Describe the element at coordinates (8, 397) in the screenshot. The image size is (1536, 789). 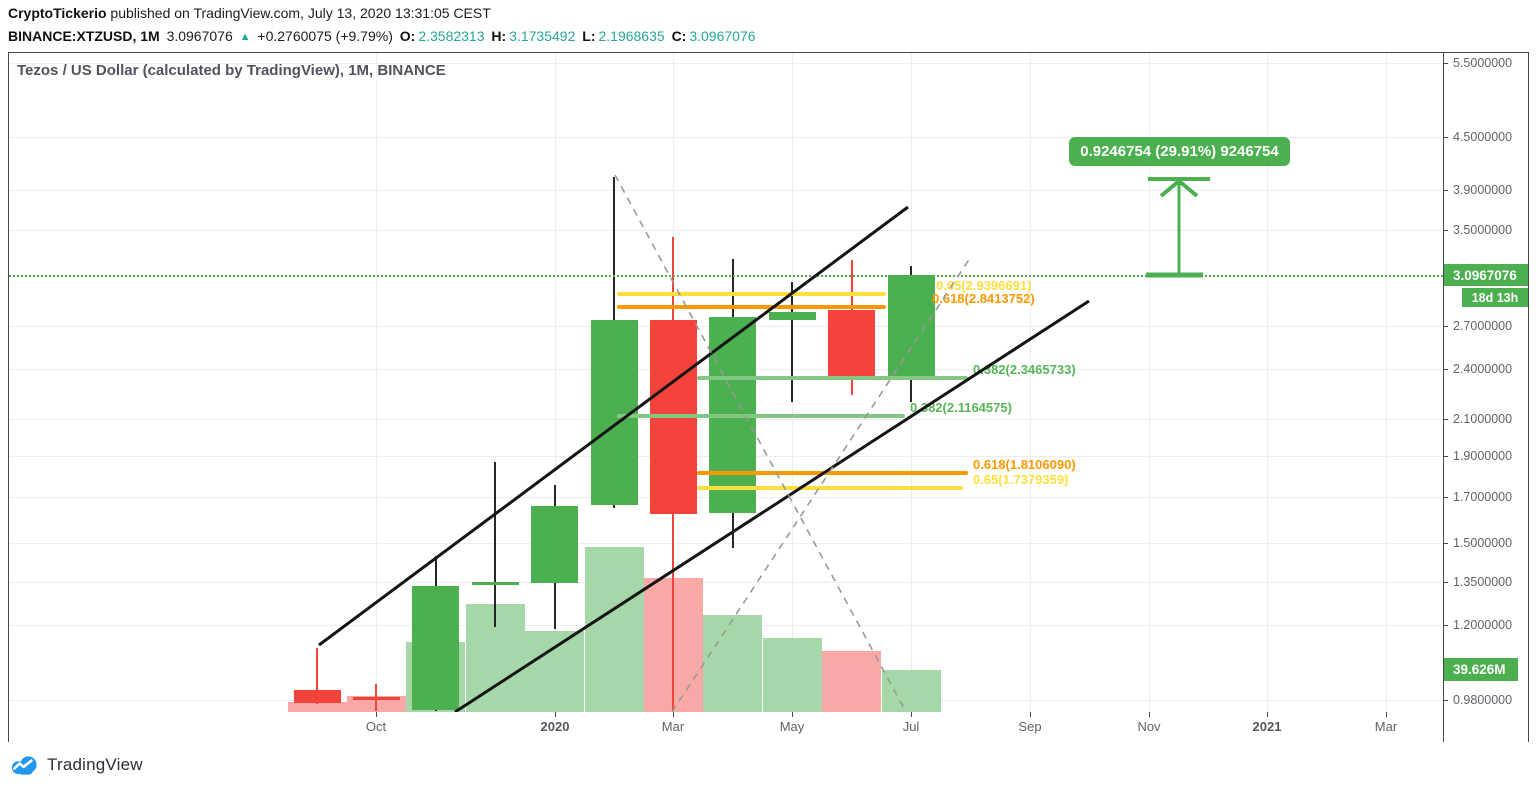
I see `chart-left-border` at that location.